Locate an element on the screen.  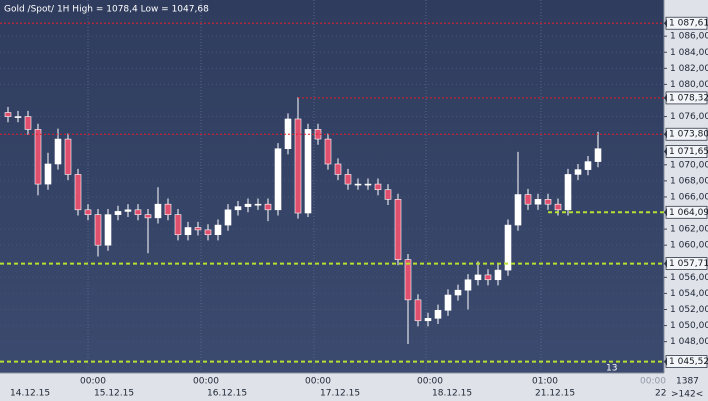
y-tick-label: 1 068,00 is located at coordinates (689, 181).